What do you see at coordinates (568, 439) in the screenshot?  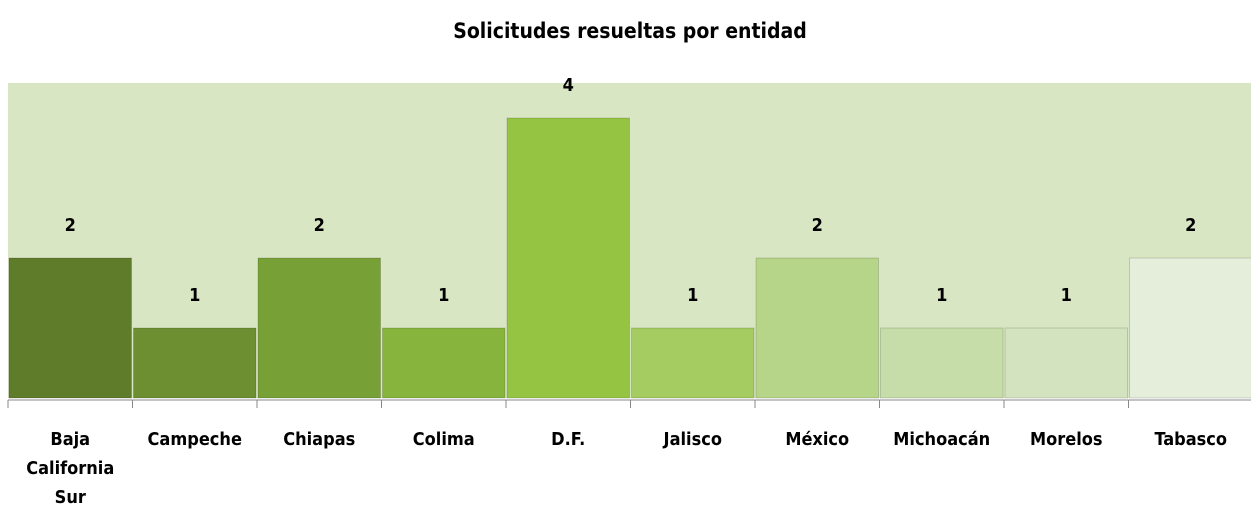 I see `x-tick-label: D.F.` at bounding box center [568, 439].